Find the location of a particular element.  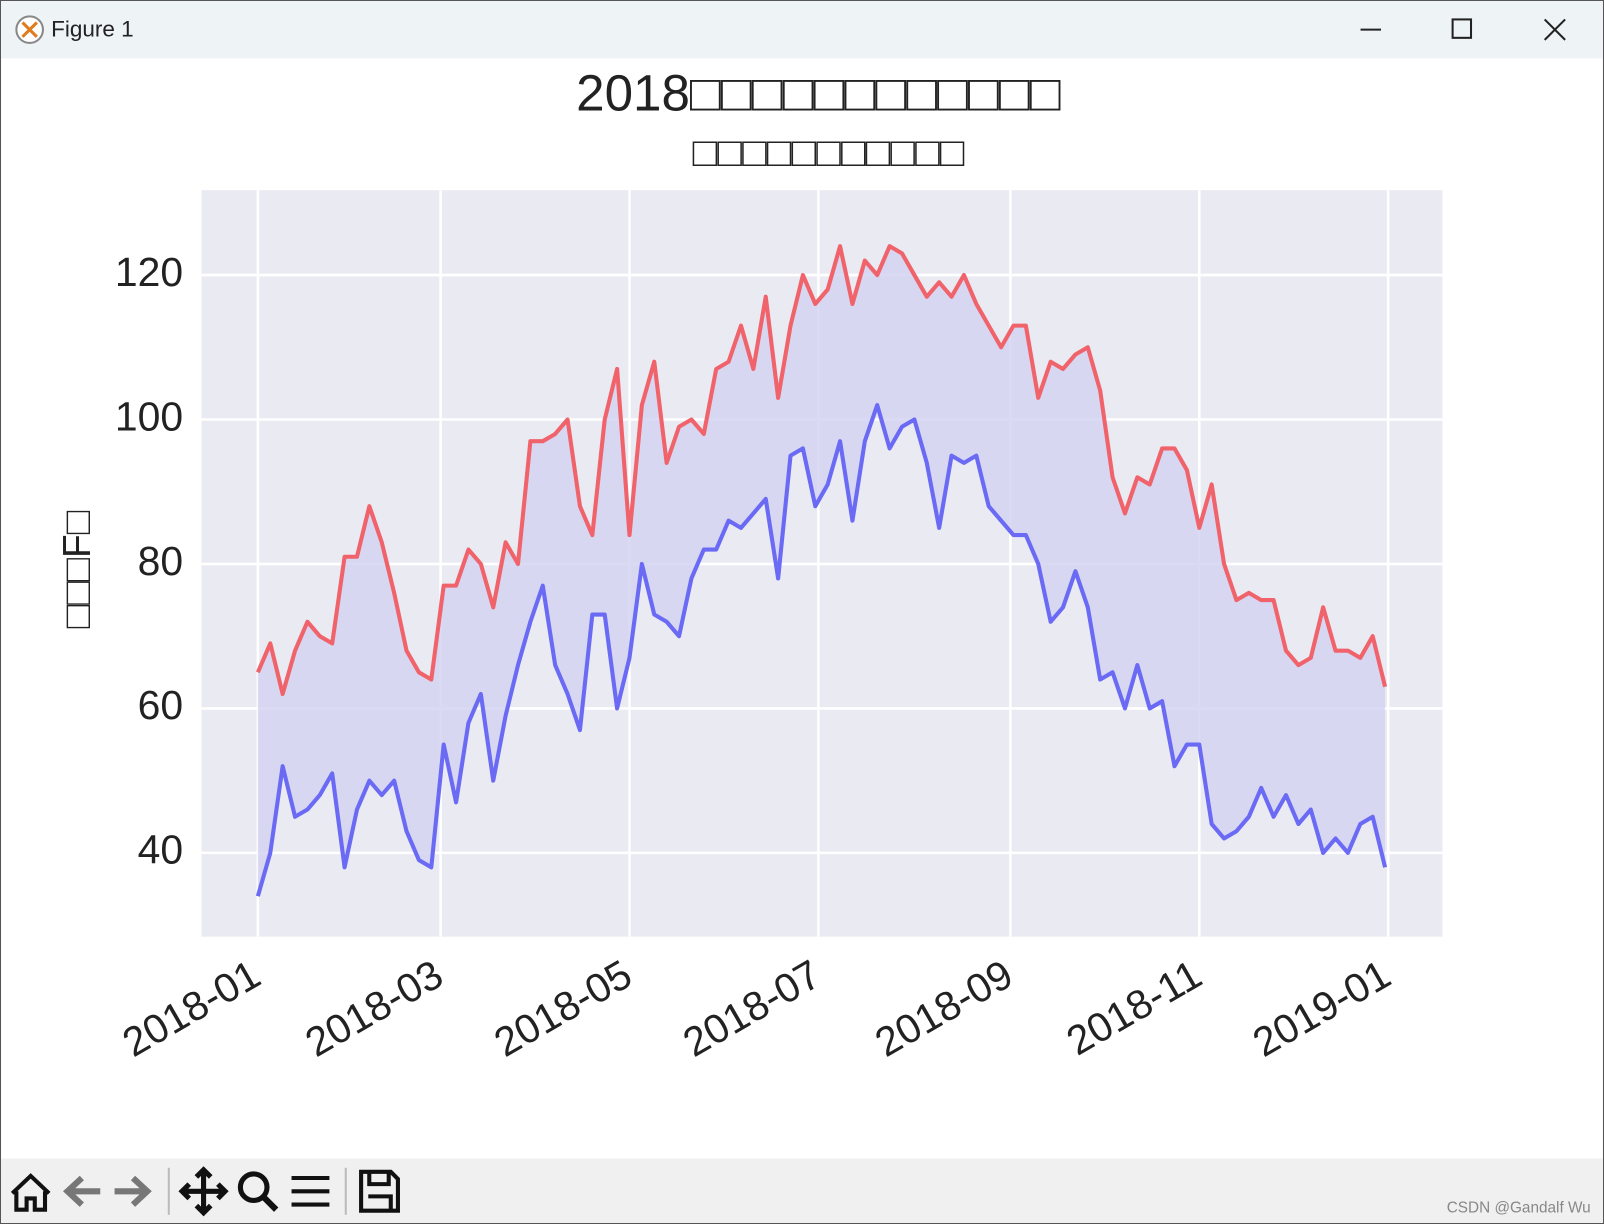

chart-title: 2018□□□□□□□□□□□□ is located at coordinates (818, 93).